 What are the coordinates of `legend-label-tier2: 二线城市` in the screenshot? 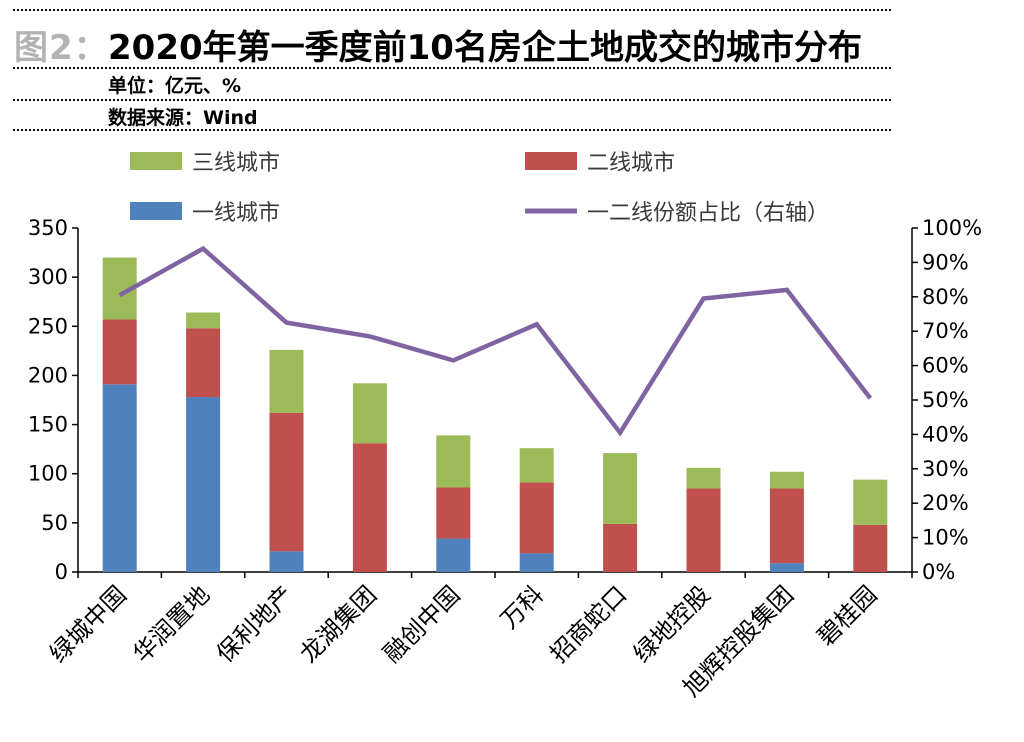 It's located at (631, 163).